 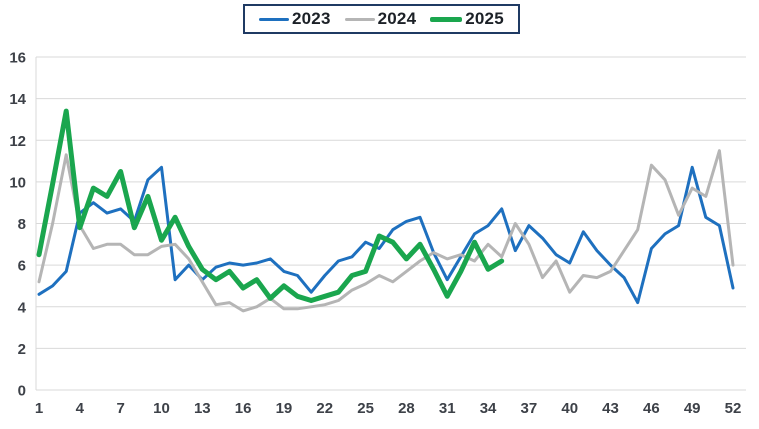 I want to click on x-tick-label: 43, so click(x=610, y=408).